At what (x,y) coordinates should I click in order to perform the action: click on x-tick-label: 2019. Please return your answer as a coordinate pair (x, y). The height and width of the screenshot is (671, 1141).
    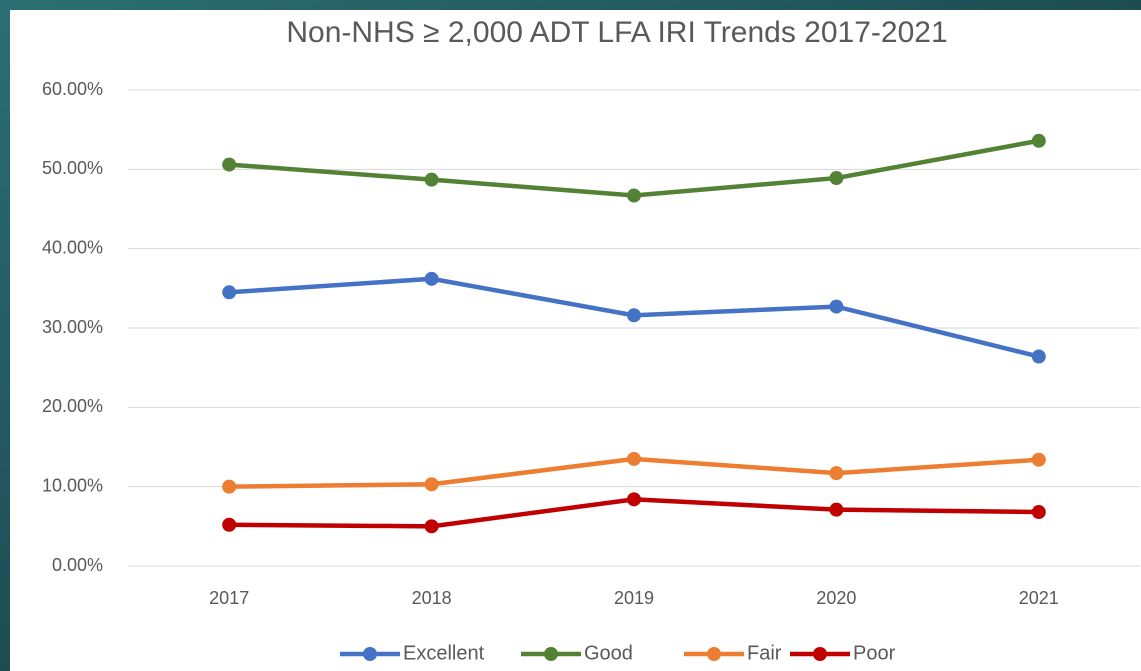
    Looking at the image, I should click on (634, 598).